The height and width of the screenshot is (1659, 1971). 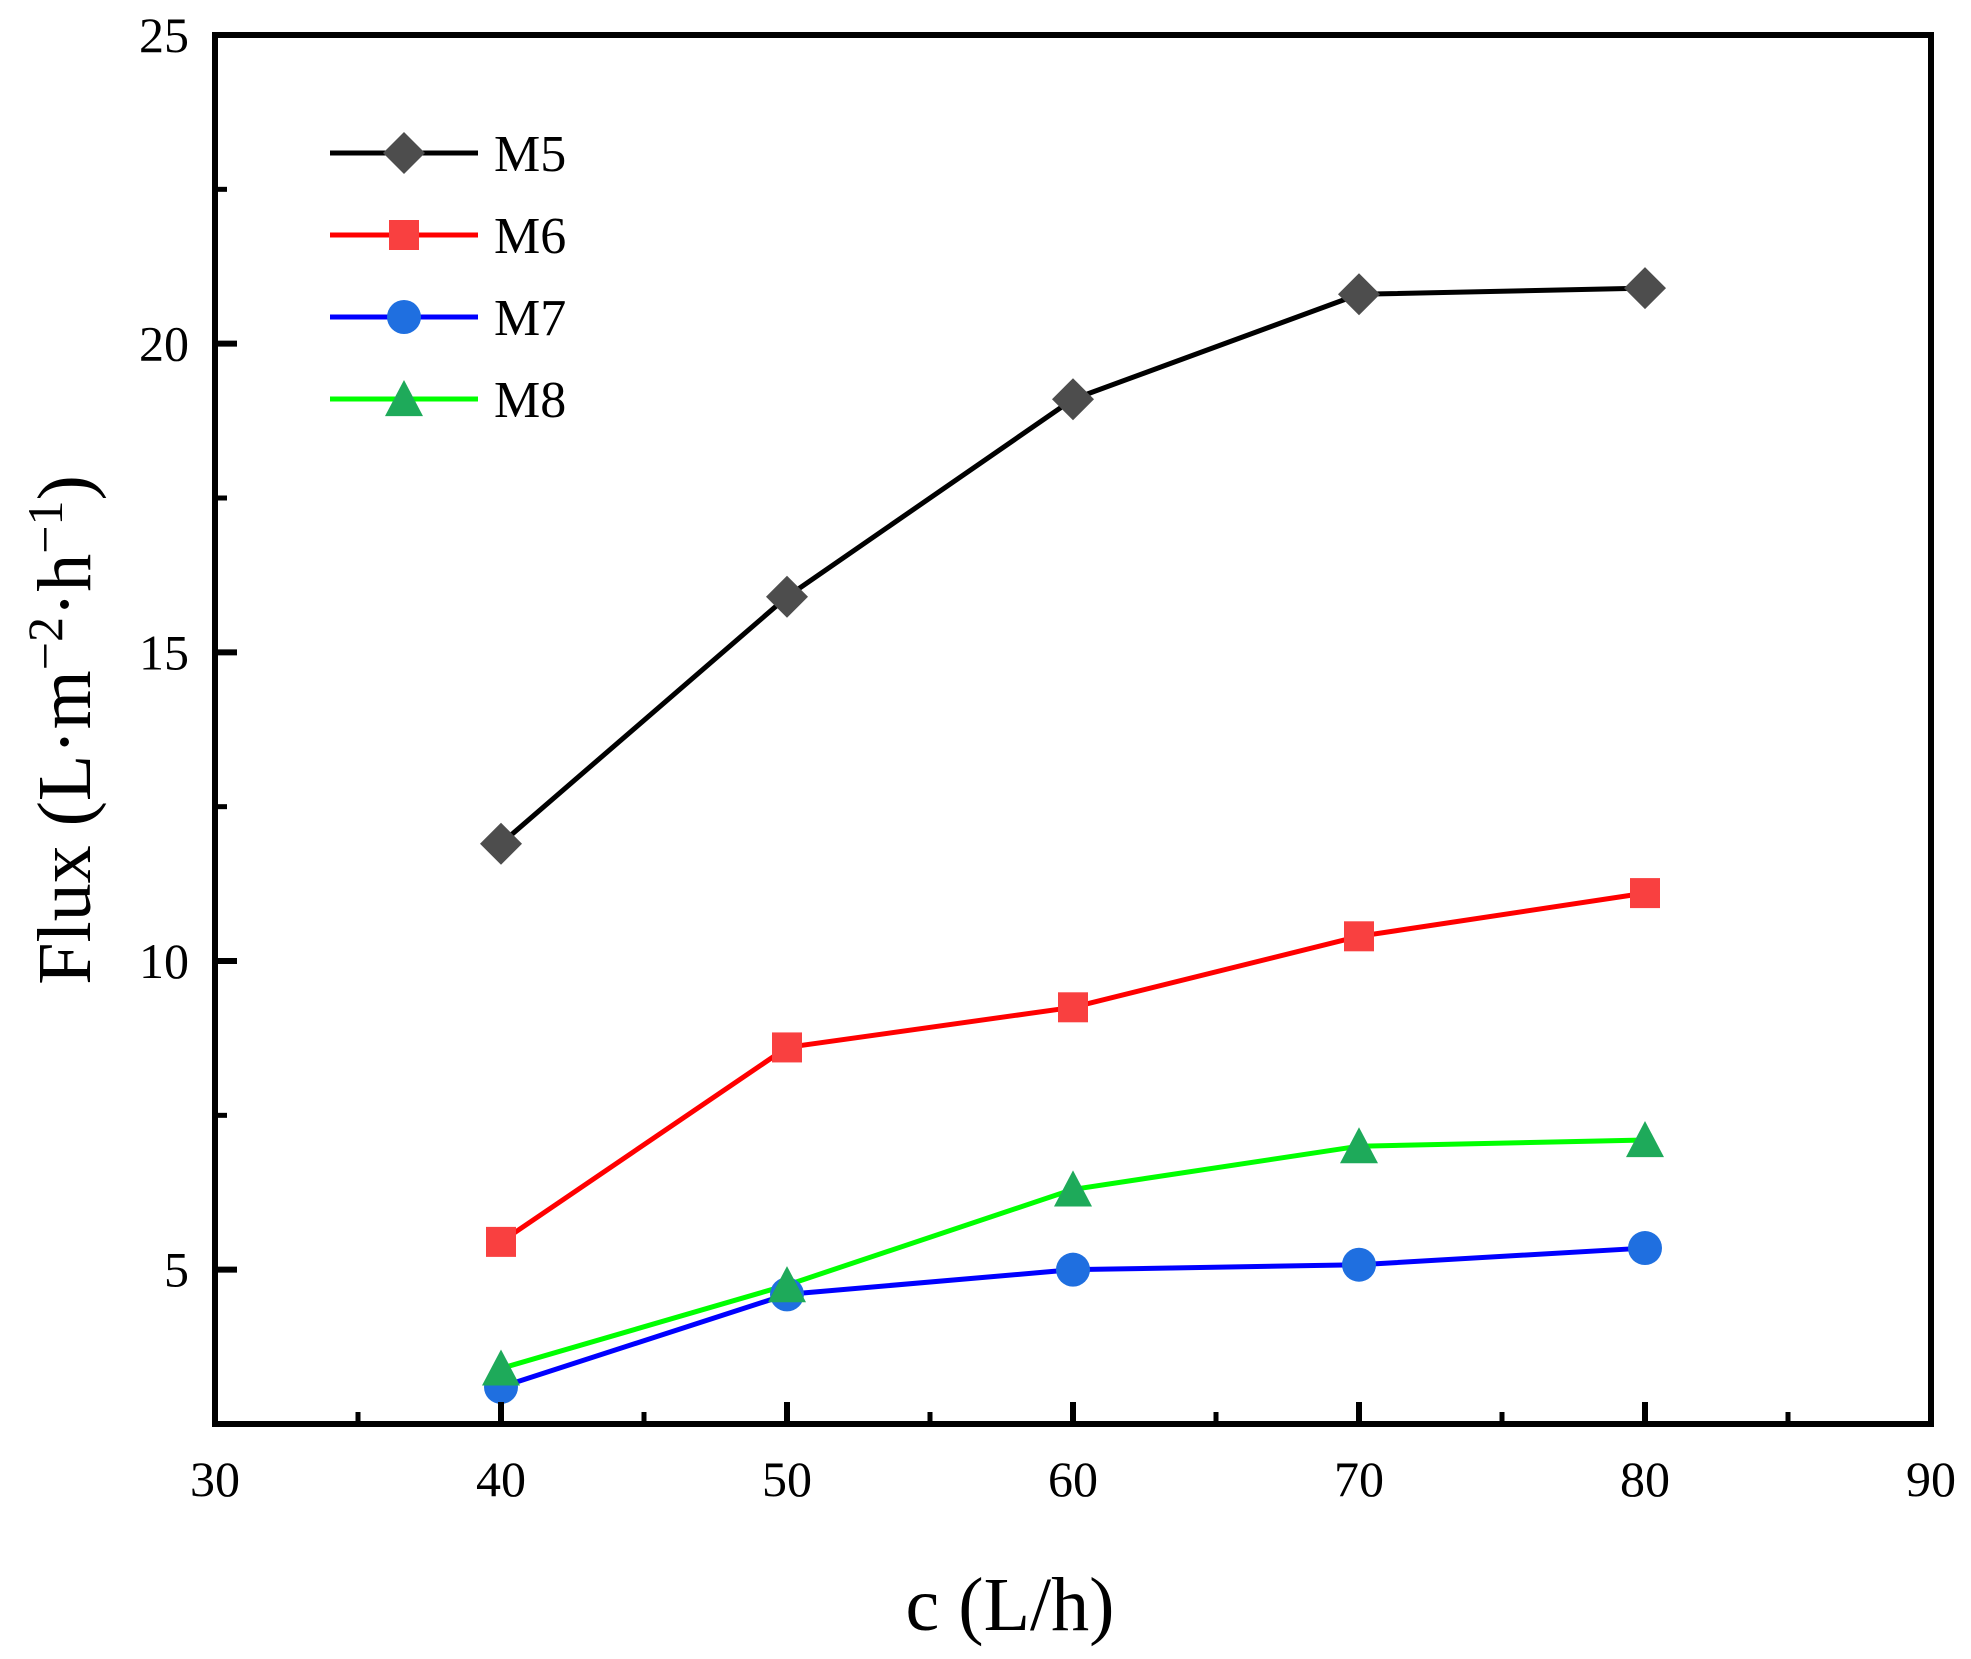 What do you see at coordinates (1073, 1479) in the screenshot?
I see `x-tick-label: 60` at bounding box center [1073, 1479].